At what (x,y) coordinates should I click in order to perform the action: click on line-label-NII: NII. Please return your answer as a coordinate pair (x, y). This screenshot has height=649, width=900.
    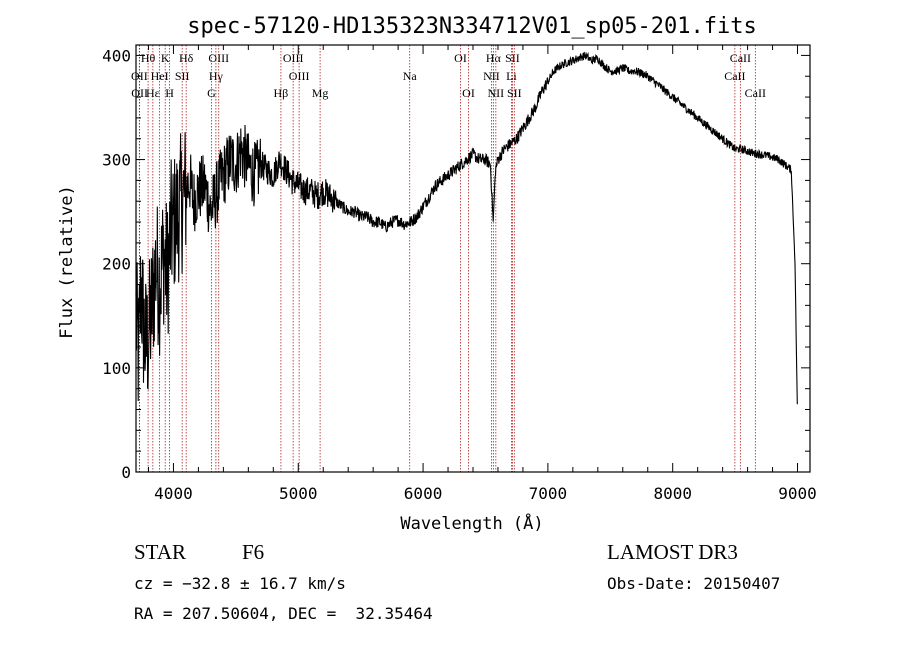
    Looking at the image, I should click on (491, 76).